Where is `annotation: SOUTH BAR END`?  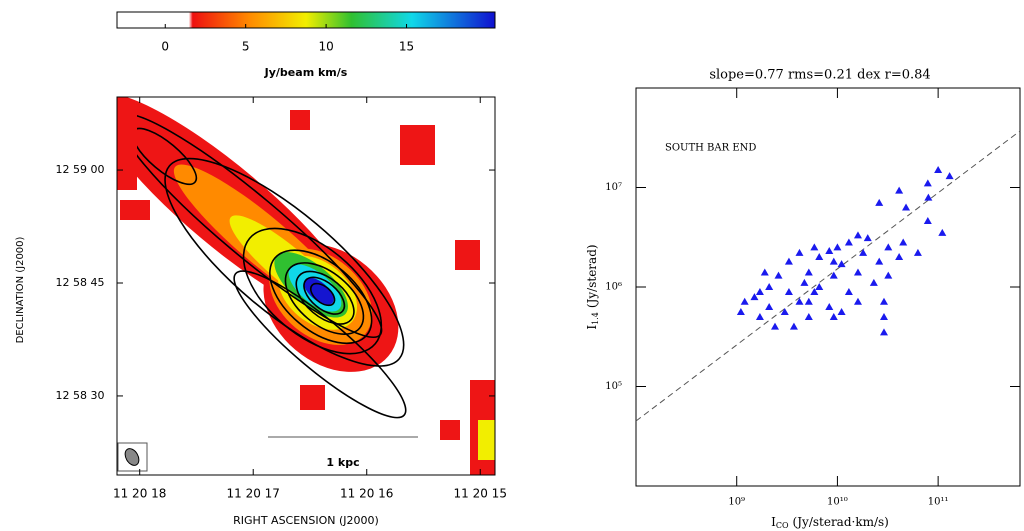
annotation: SOUTH BAR END is located at coordinates (710, 148).